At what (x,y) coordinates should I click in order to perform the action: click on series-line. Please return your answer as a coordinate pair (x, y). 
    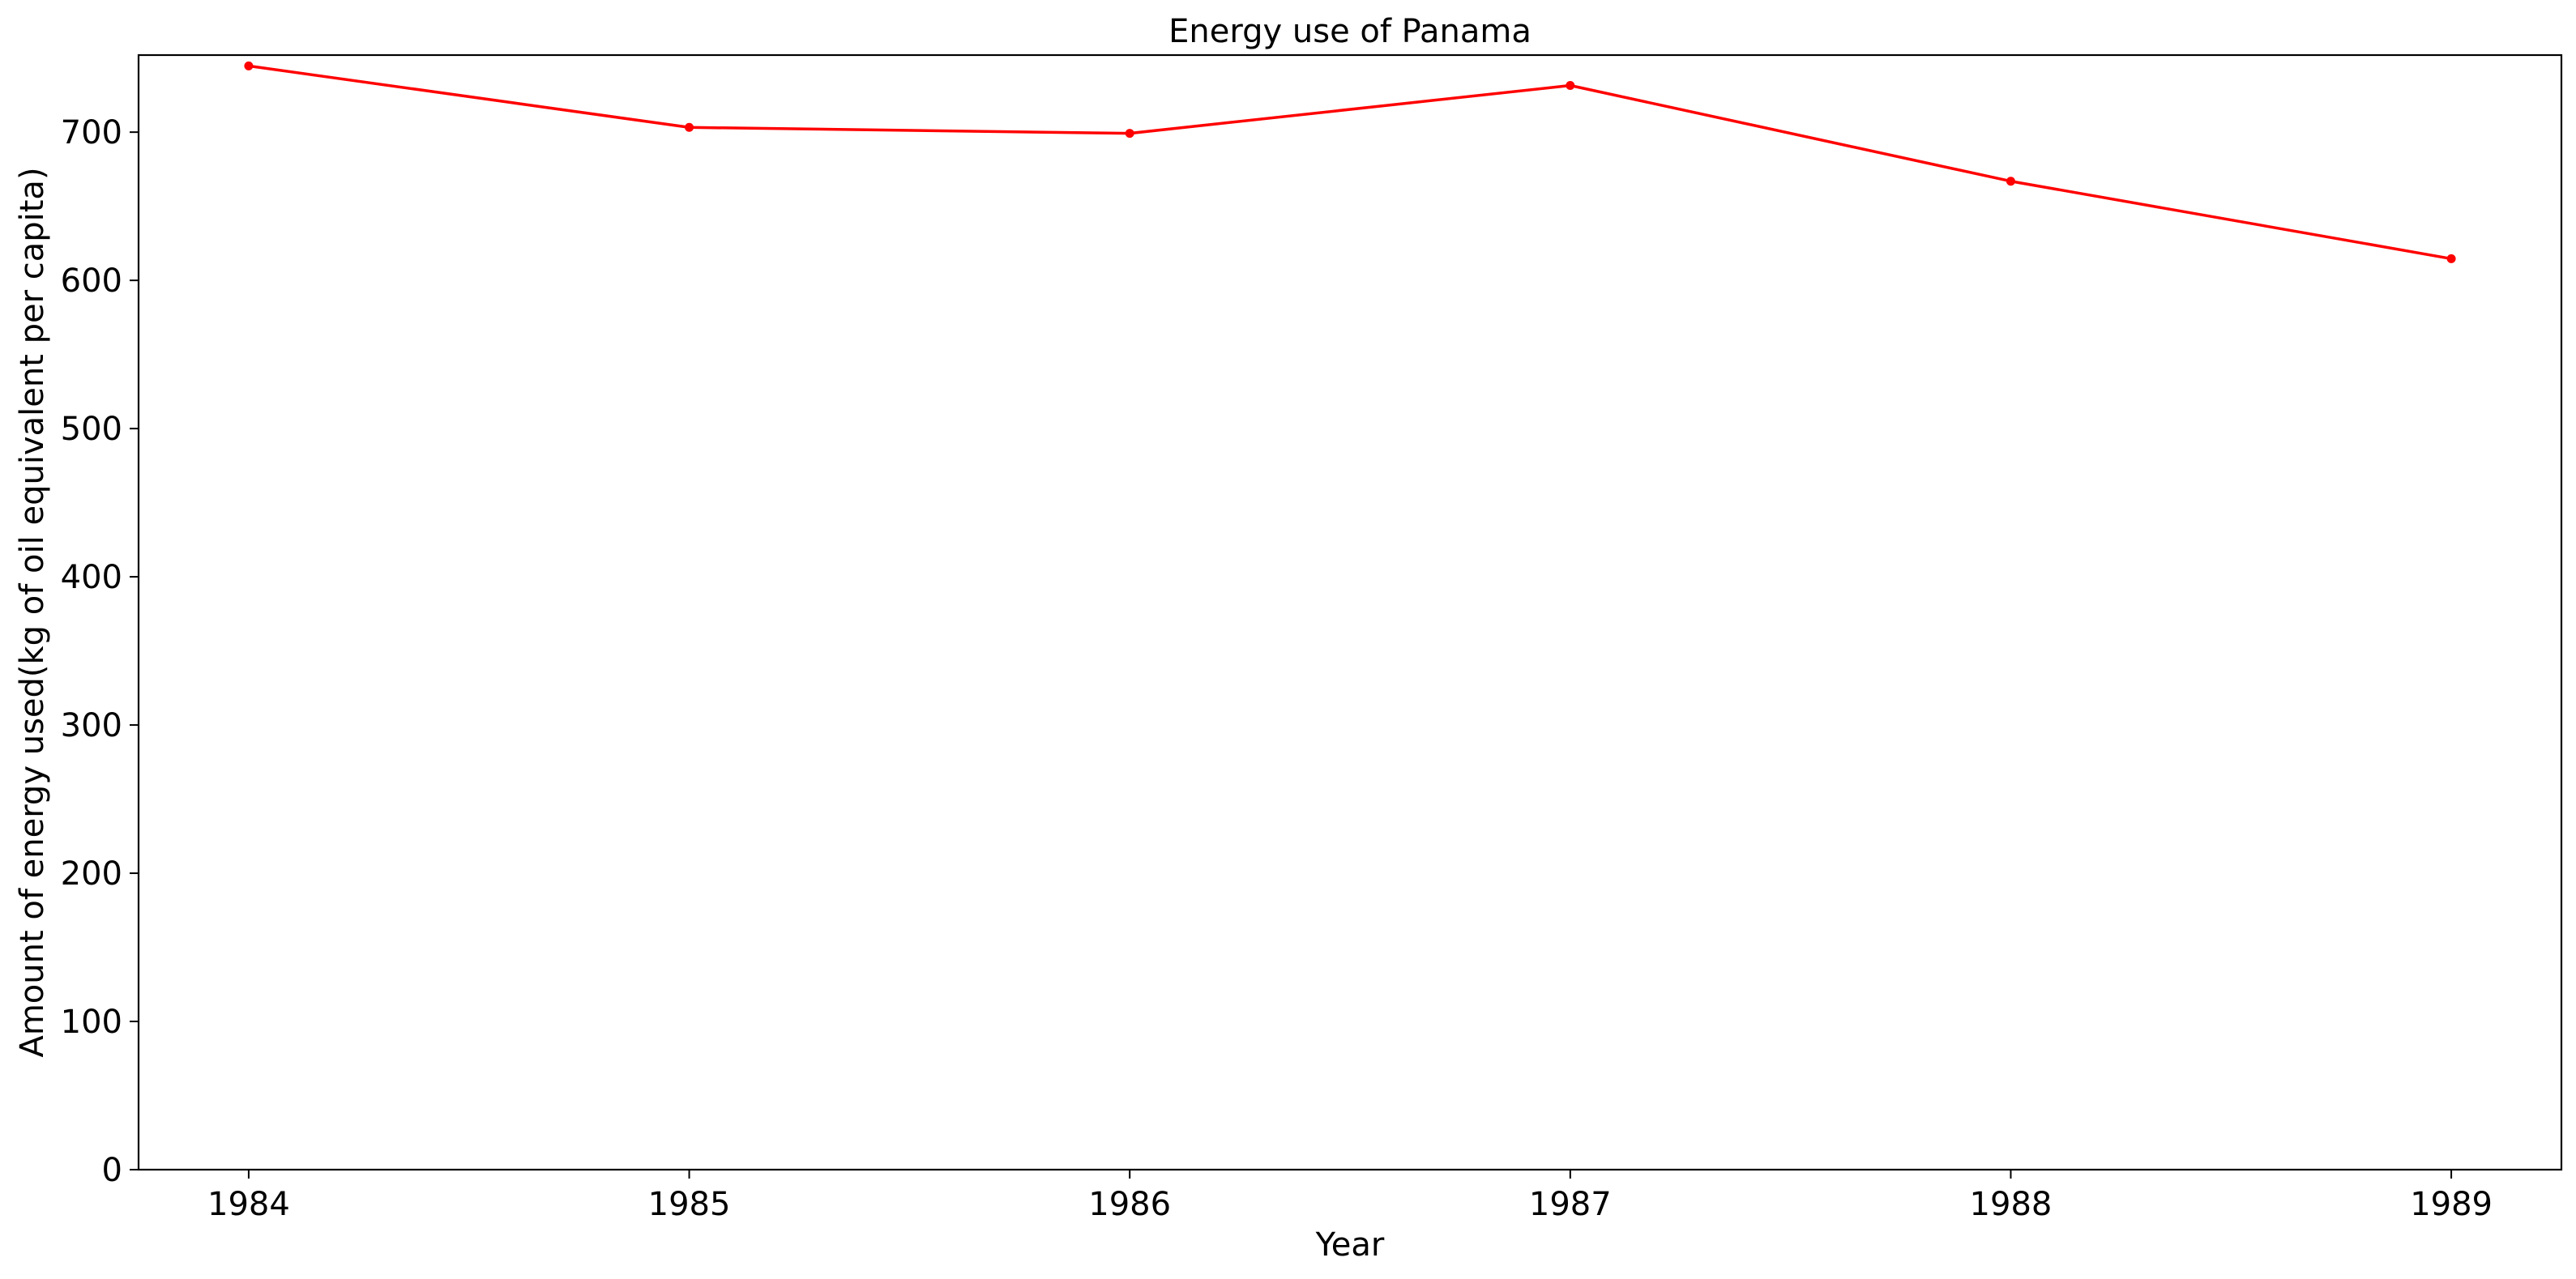
    Looking at the image, I should click on (1350, 162).